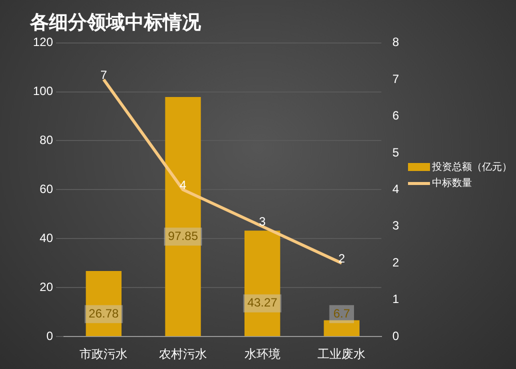  I want to click on data-label: 26.78, so click(104, 313).